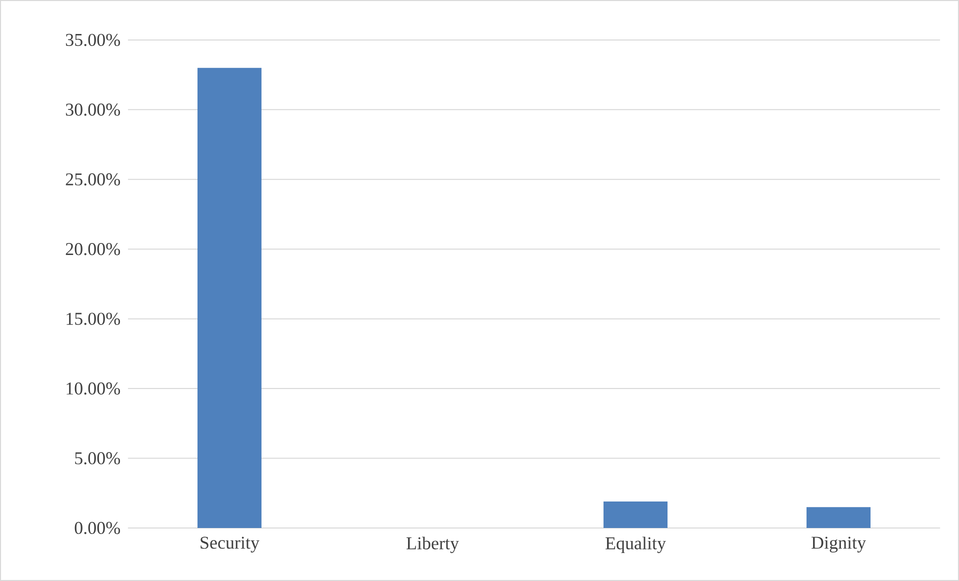  Describe the element at coordinates (97, 458) in the screenshot. I see `y-tick-label: 5.00%` at that location.